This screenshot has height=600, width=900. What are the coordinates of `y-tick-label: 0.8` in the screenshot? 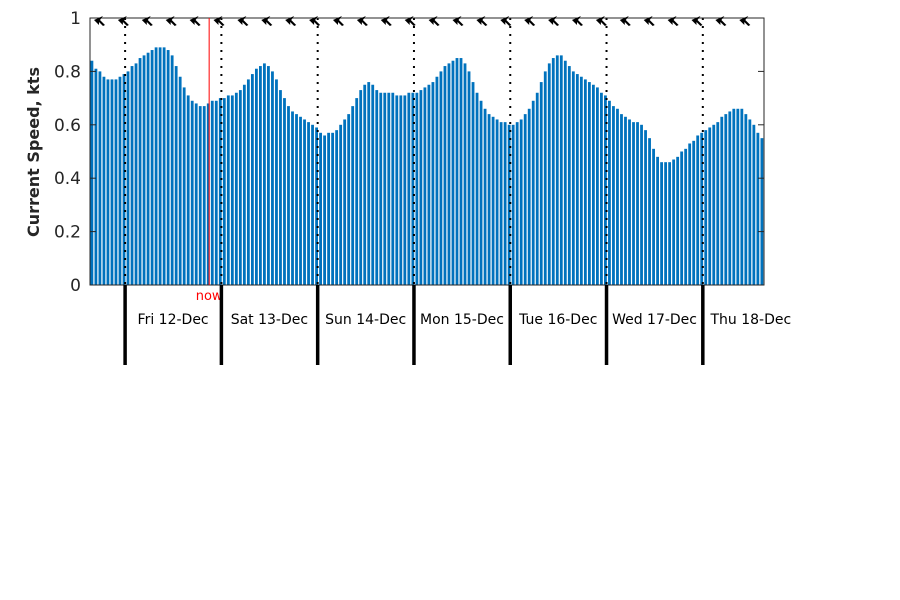 It's located at (67, 72).